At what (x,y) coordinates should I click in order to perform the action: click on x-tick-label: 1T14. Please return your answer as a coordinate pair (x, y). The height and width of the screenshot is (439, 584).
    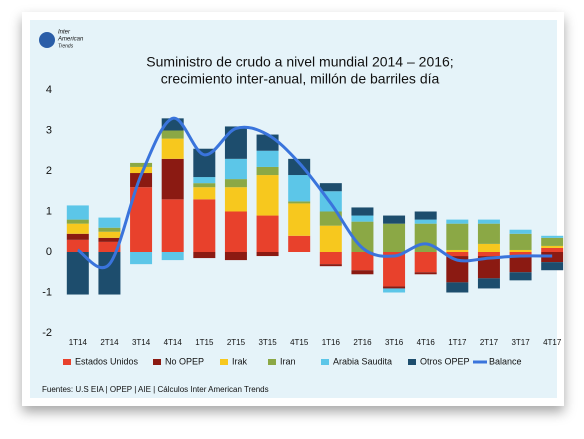
    Looking at the image, I should click on (78, 342).